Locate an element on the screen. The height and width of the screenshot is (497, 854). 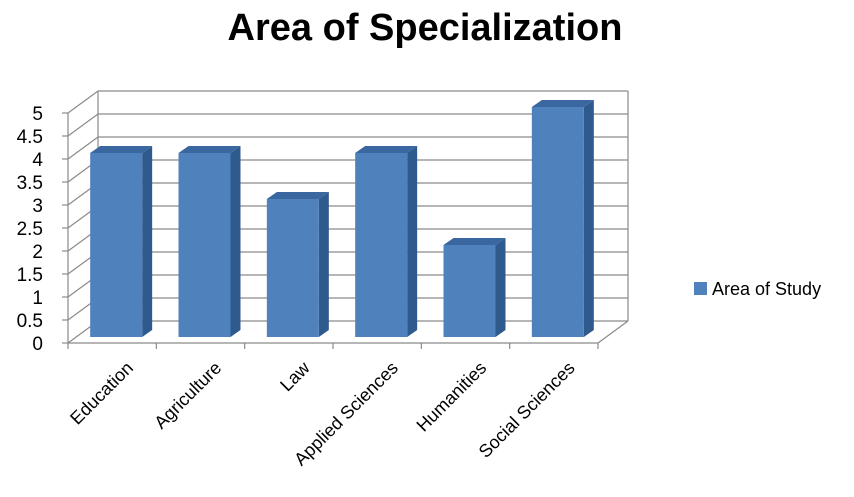
y-tick-label: 0.5 is located at coordinates (30, 321).